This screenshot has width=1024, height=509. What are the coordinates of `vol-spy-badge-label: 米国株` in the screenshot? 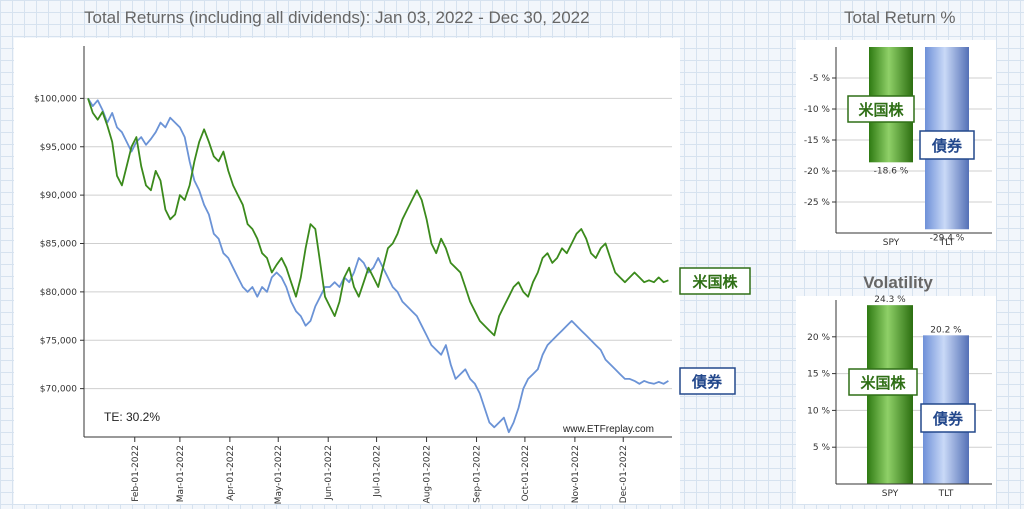 It's located at (883, 383).